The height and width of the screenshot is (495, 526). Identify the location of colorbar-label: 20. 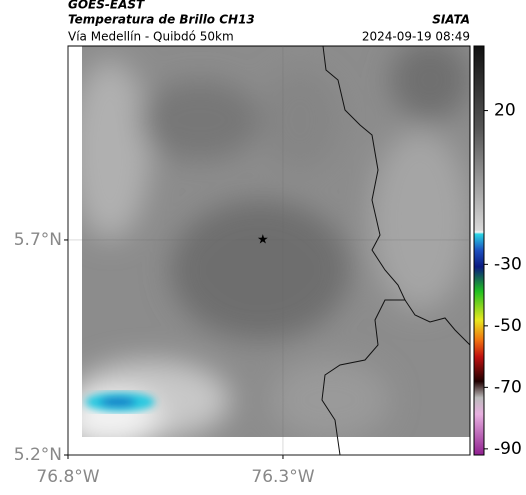
(505, 111).